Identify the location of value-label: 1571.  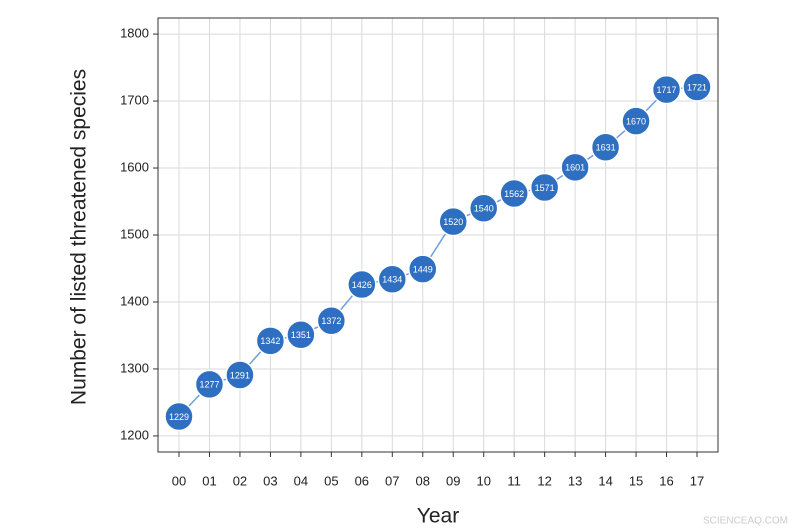
(545, 188).